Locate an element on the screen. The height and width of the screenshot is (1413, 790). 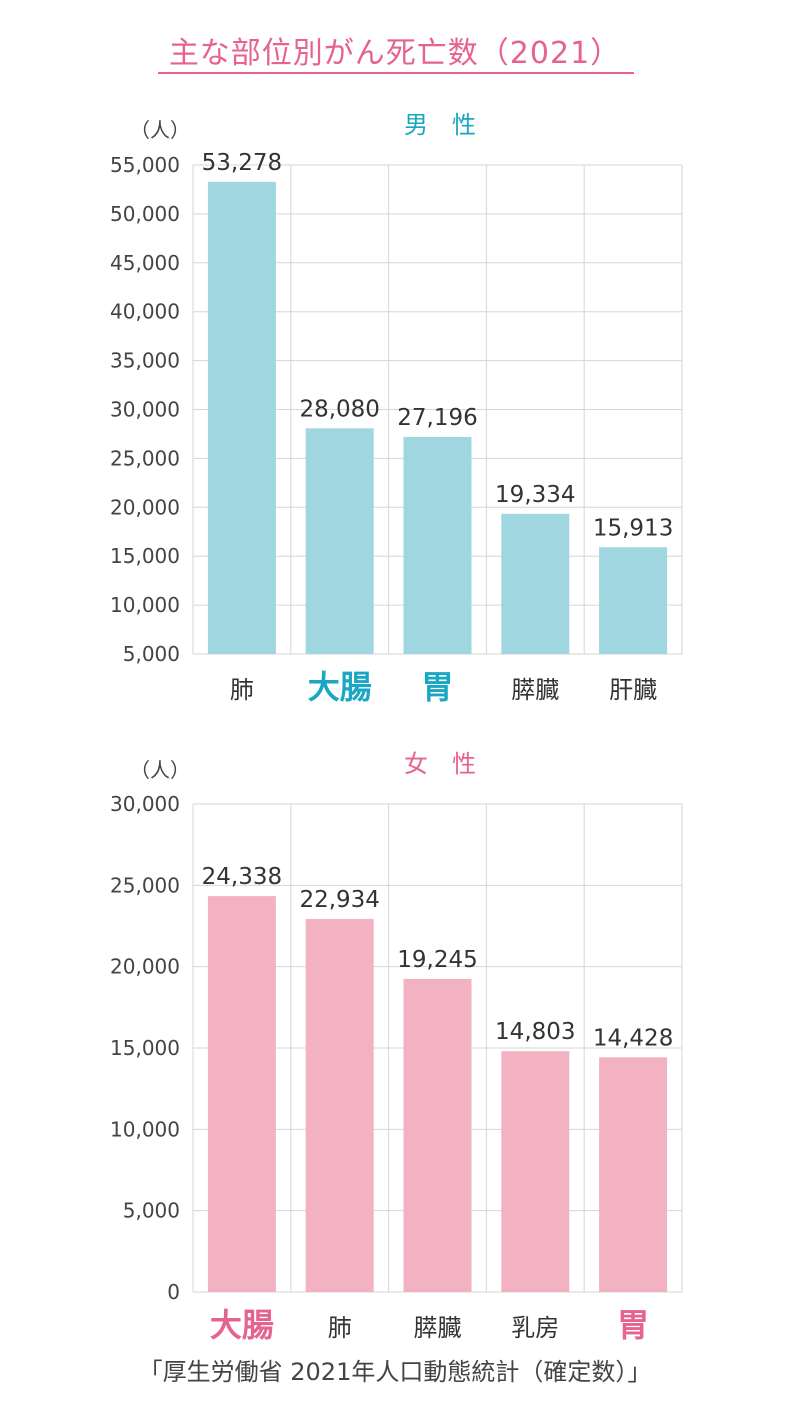
female-y-unit-label: （人） is located at coordinates (160, 770).